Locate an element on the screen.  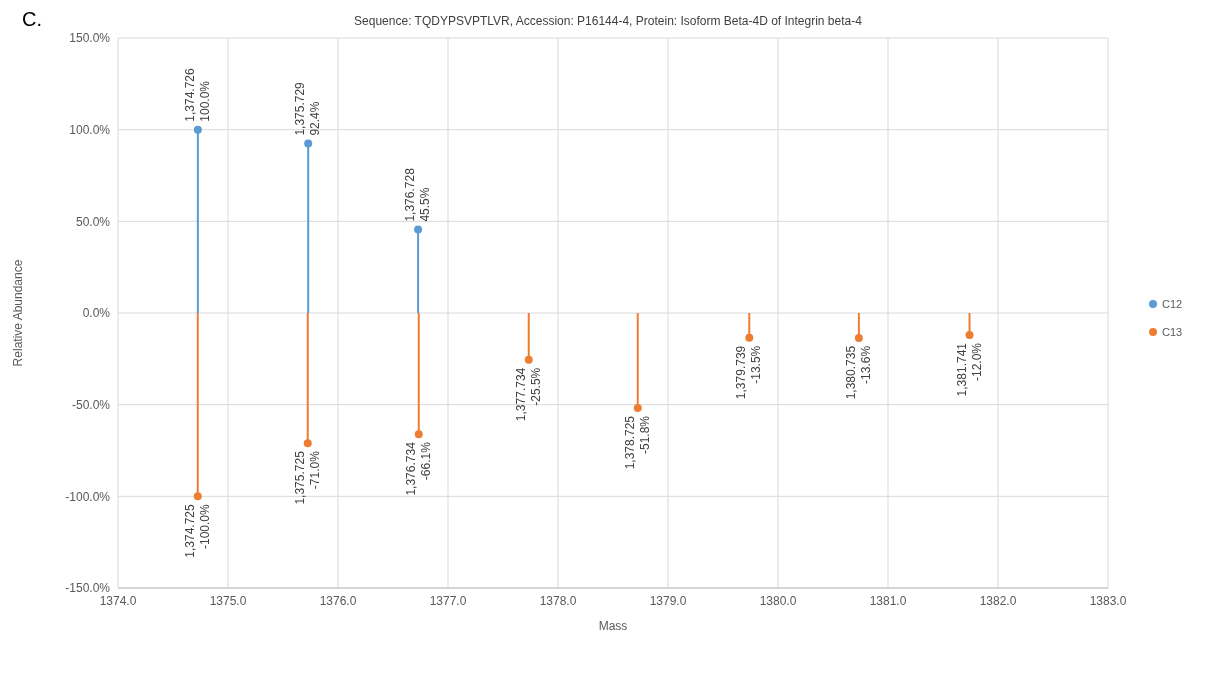
data-label: 1,376.728 45.5% is located at coordinates (418, 194).